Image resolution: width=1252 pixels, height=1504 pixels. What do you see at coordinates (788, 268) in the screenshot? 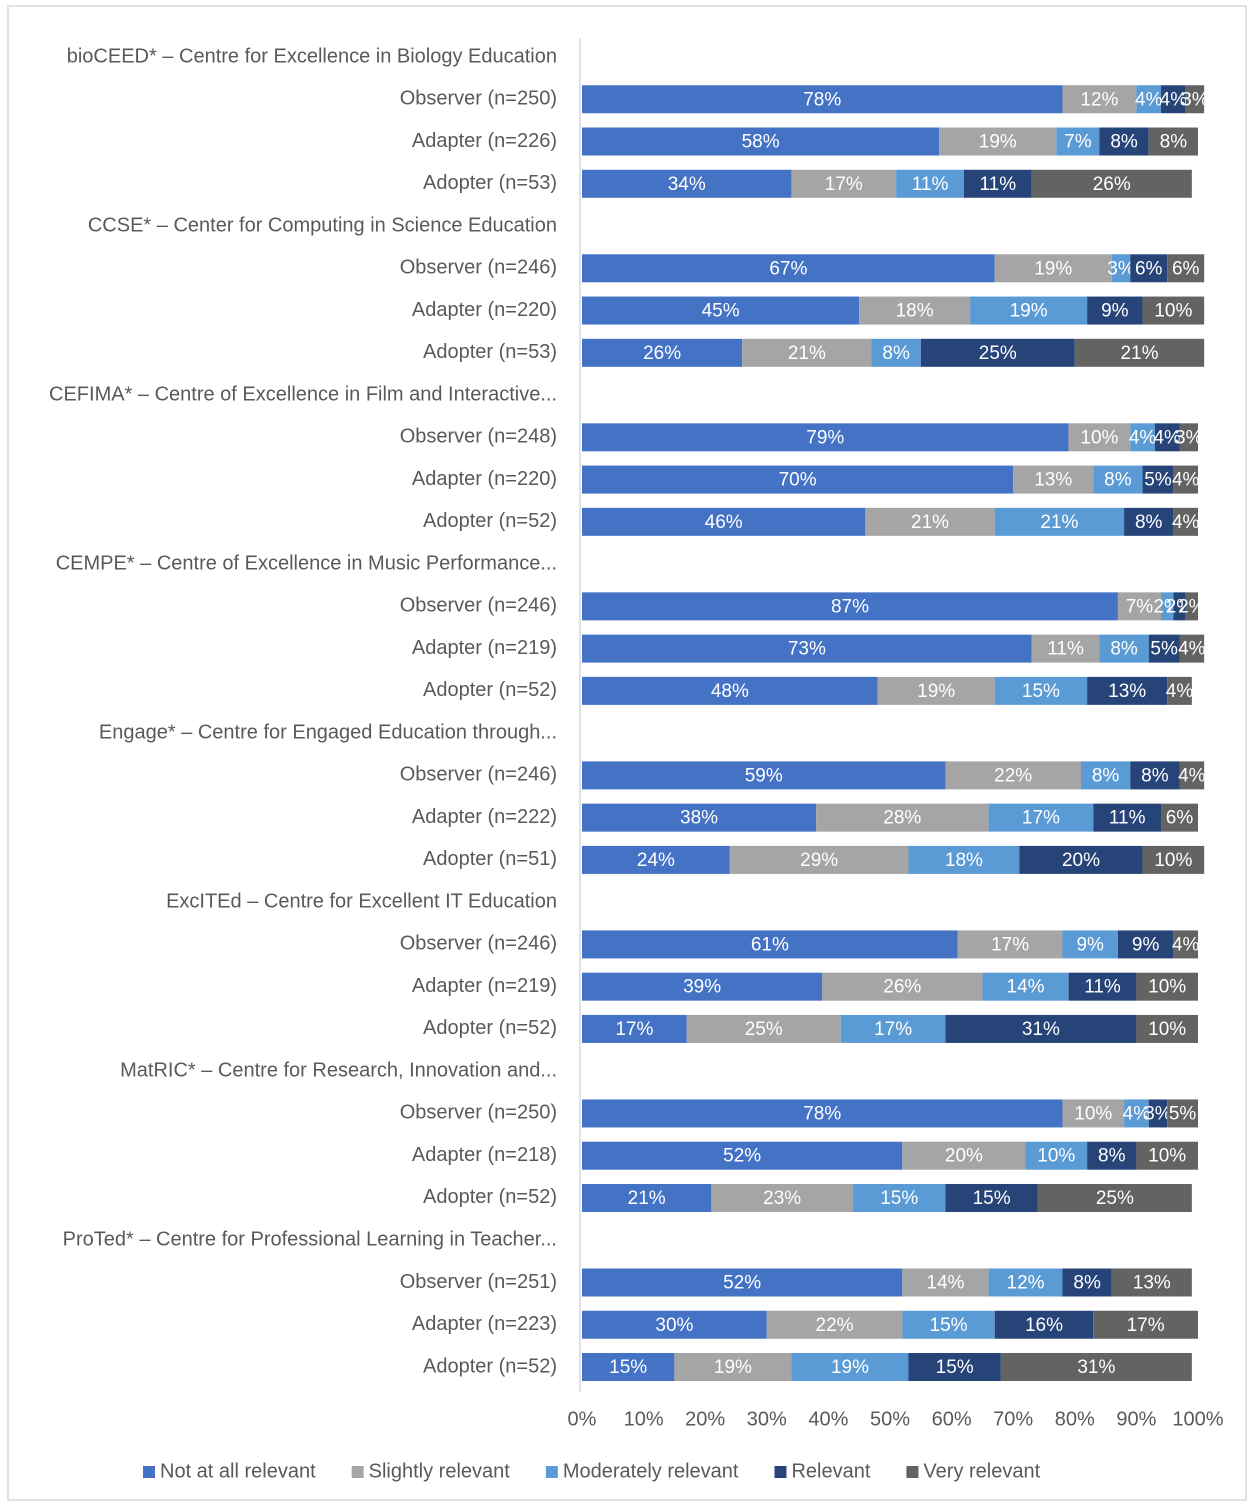
I see `data-label: 67%` at bounding box center [788, 268].